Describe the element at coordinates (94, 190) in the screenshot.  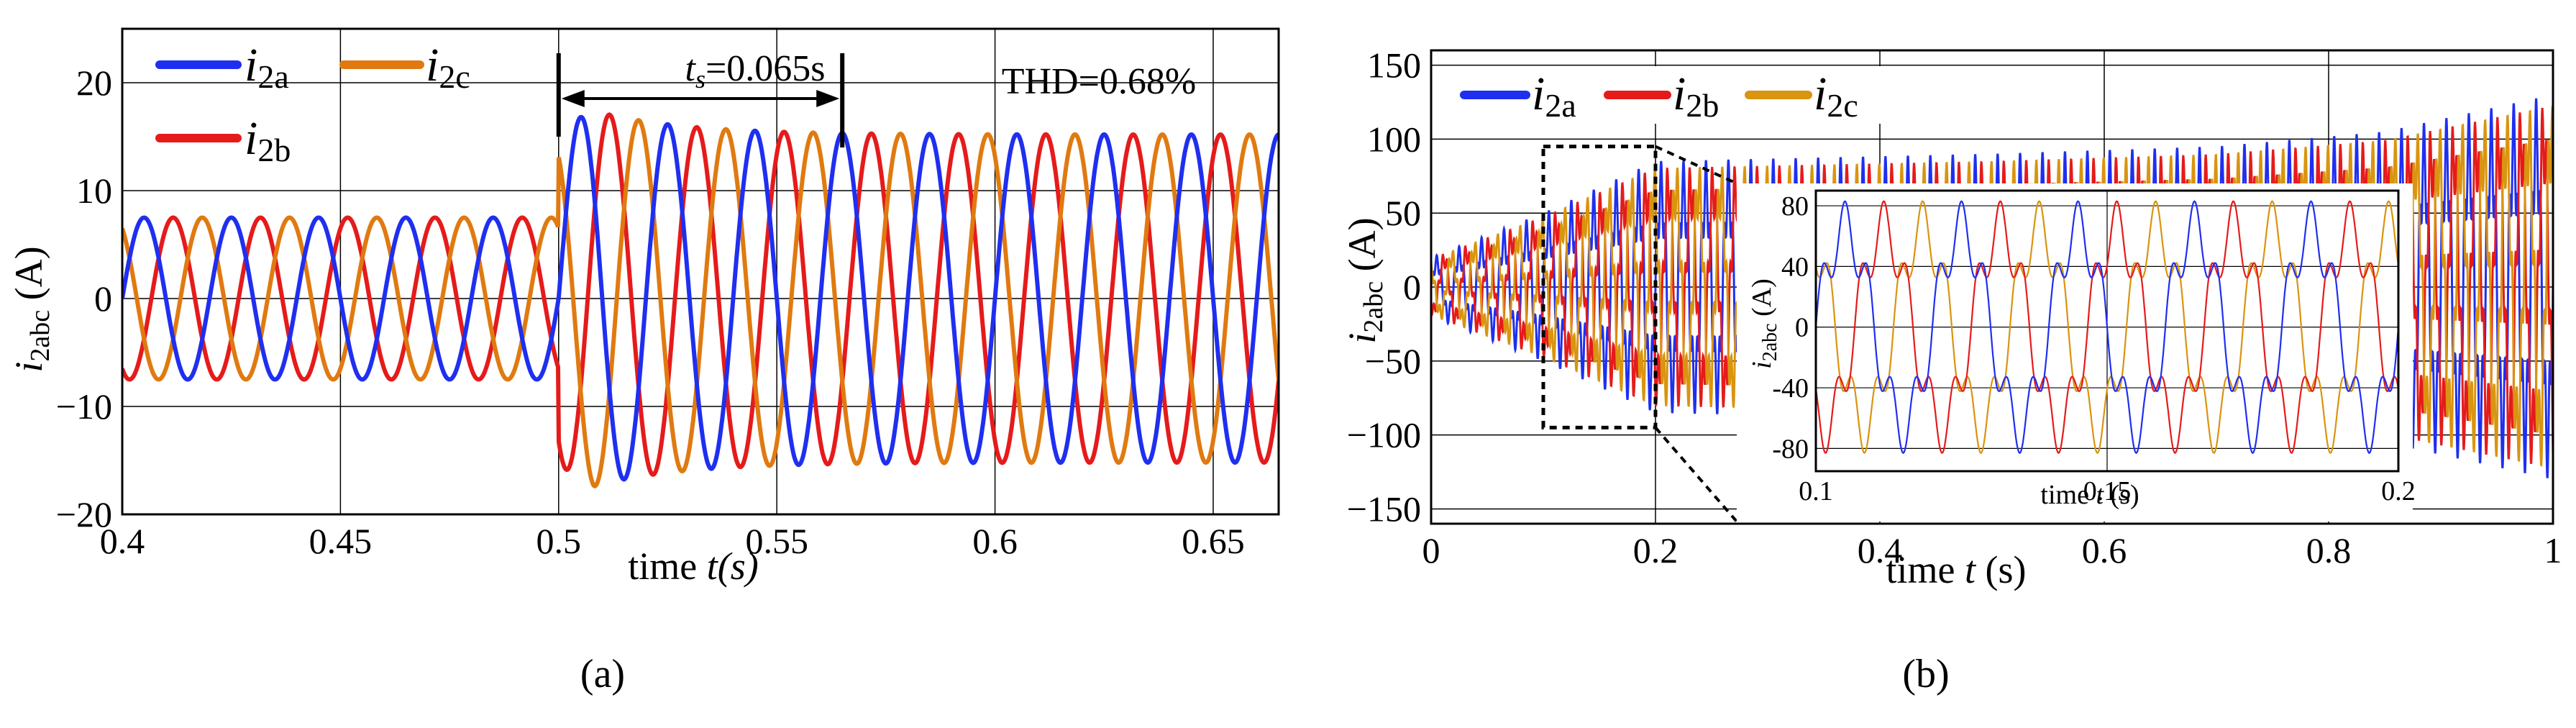
I see `chart-a-y-tick-label: 10` at that location.